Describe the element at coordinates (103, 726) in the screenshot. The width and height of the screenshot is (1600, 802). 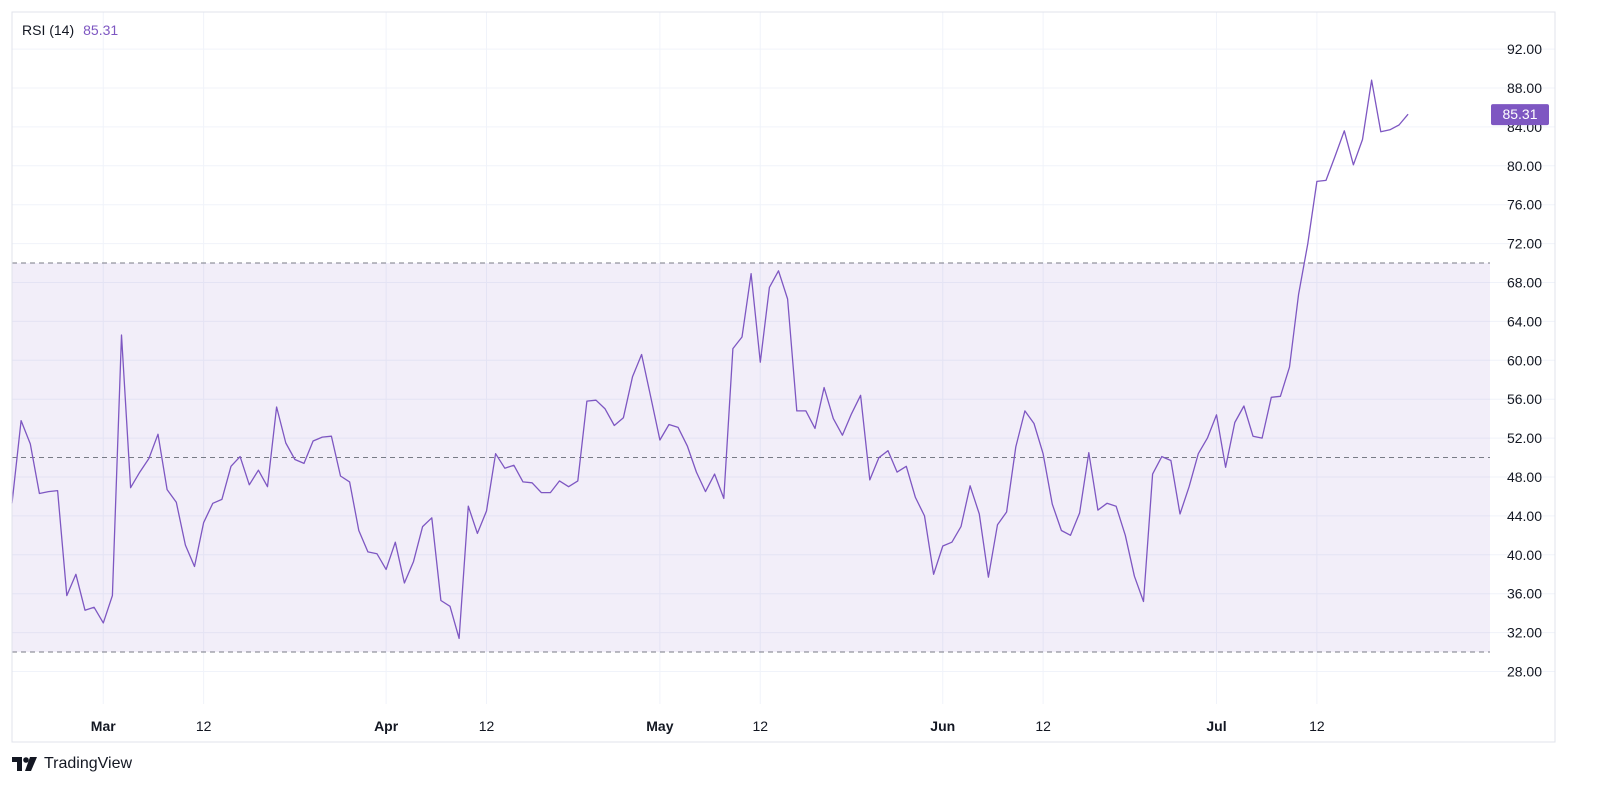
I see `x-tick-label: Mar` at that location.